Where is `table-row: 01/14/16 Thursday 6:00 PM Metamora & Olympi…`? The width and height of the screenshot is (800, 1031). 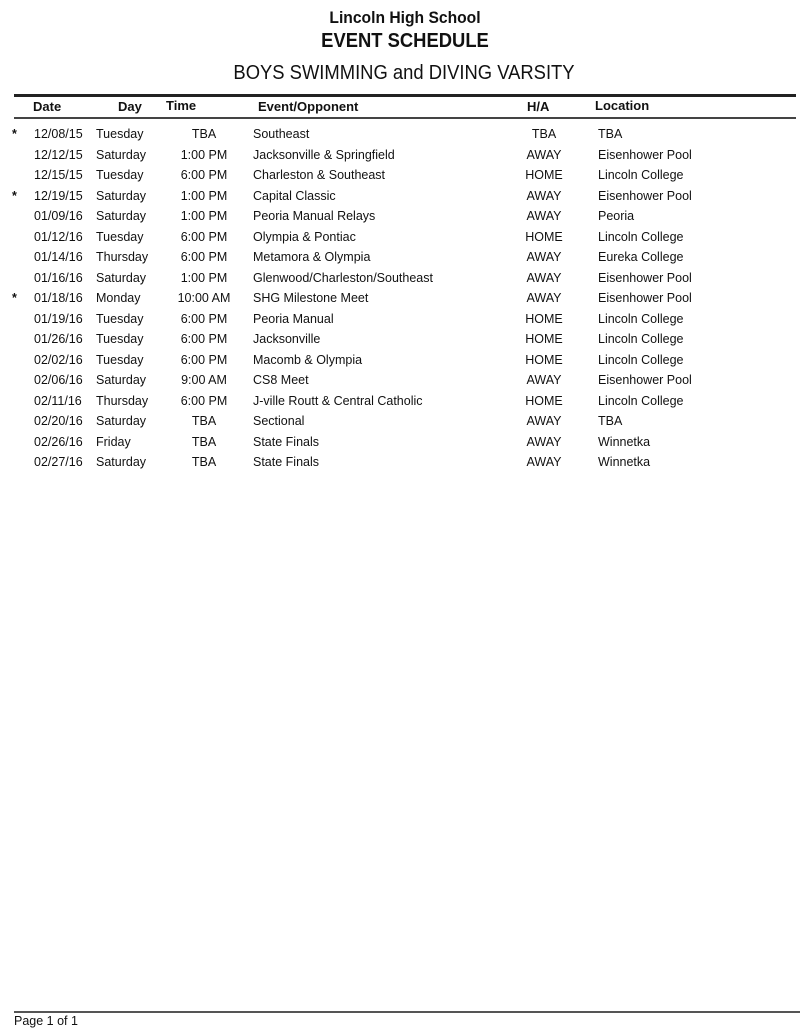 table-row: 01/14/16 Thursday 6:00 PM Metamora & Olympi… is located at coordinates (400, 260).